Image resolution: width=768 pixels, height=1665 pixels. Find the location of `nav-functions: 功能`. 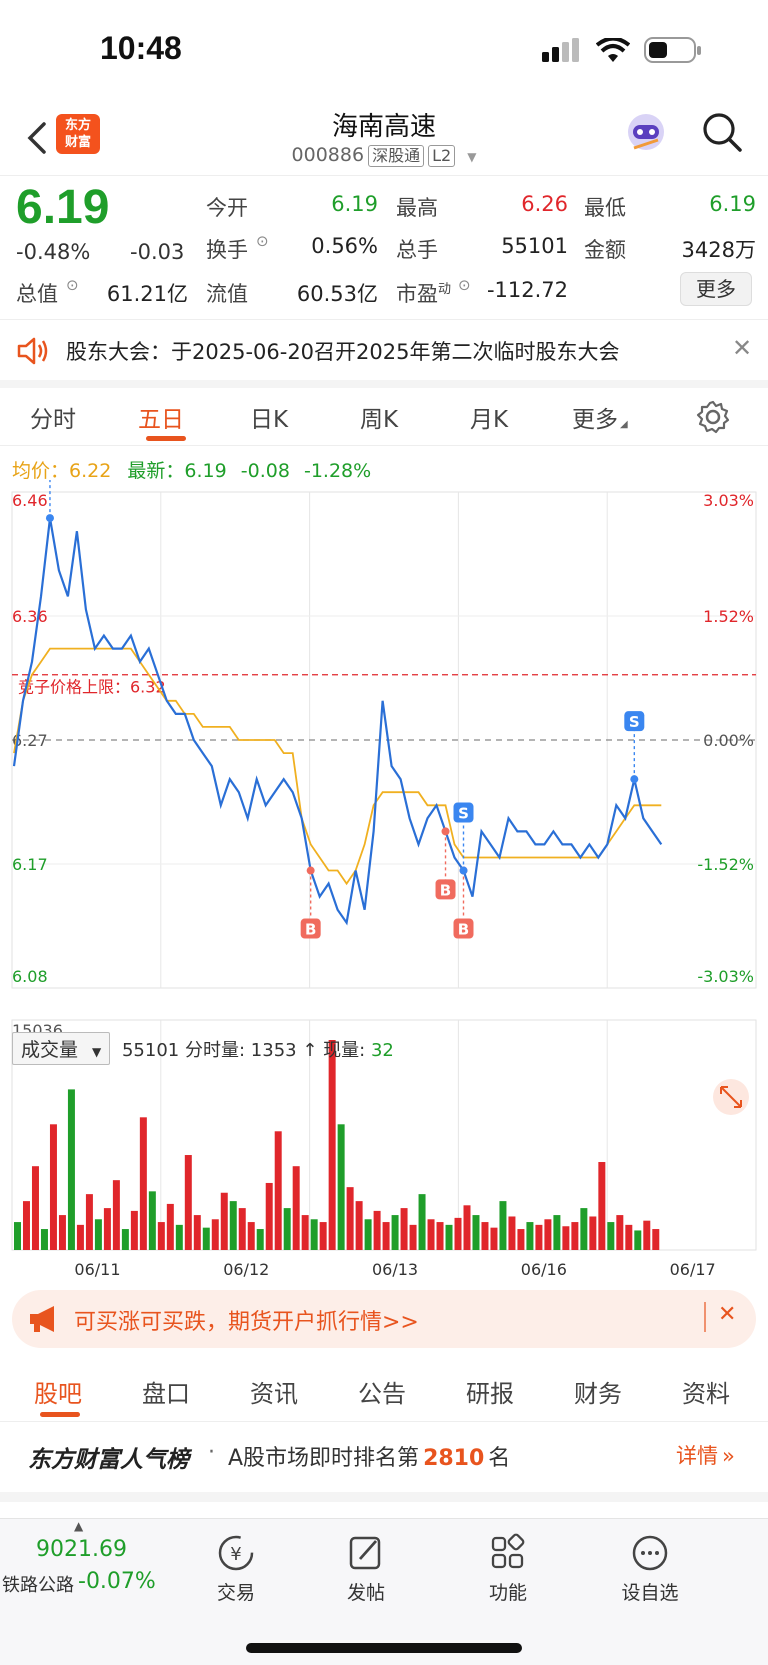

nav-functions: 功能 is located at coordinates (508, 1569).